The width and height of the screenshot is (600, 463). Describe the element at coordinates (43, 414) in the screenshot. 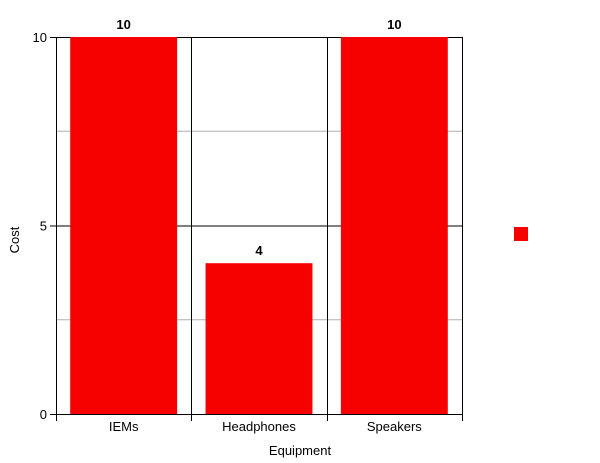

I see `y-tick-label: 0` at that location.